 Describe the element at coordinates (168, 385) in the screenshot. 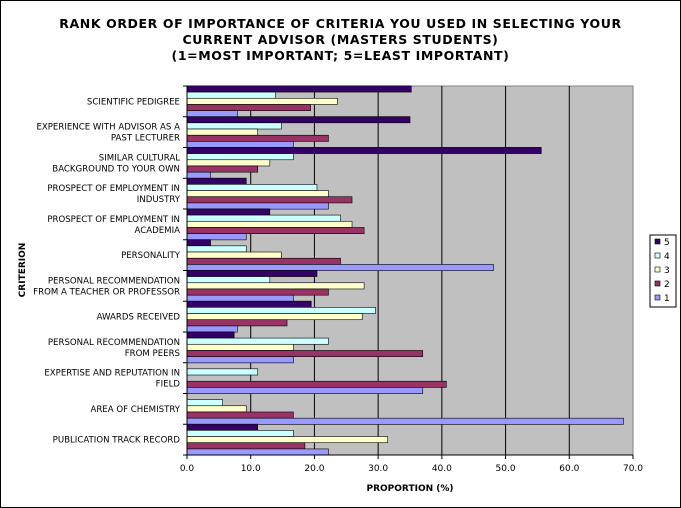

I see `category-label: FIELD` at that location.